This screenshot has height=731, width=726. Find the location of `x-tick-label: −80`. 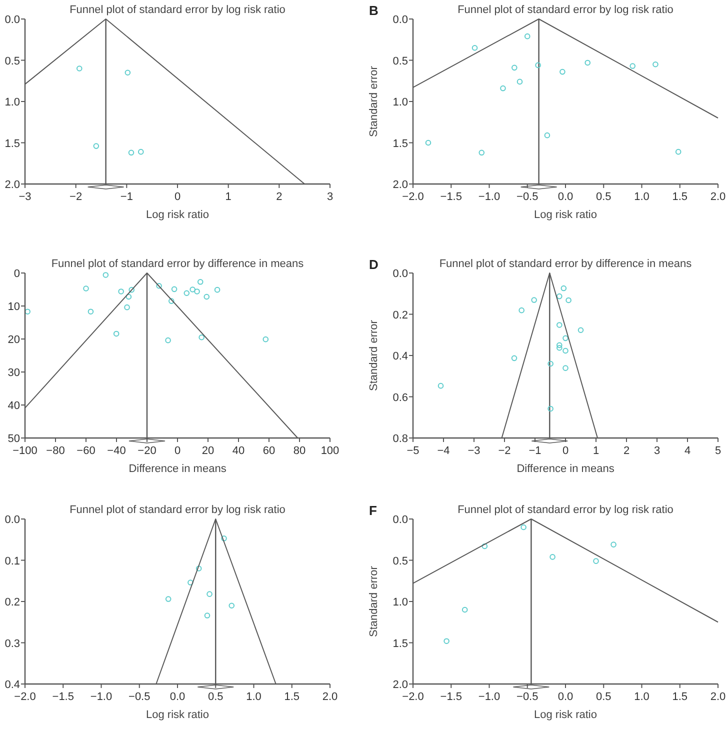

x-tick-label: −80 is located at coordinates (55, 451).